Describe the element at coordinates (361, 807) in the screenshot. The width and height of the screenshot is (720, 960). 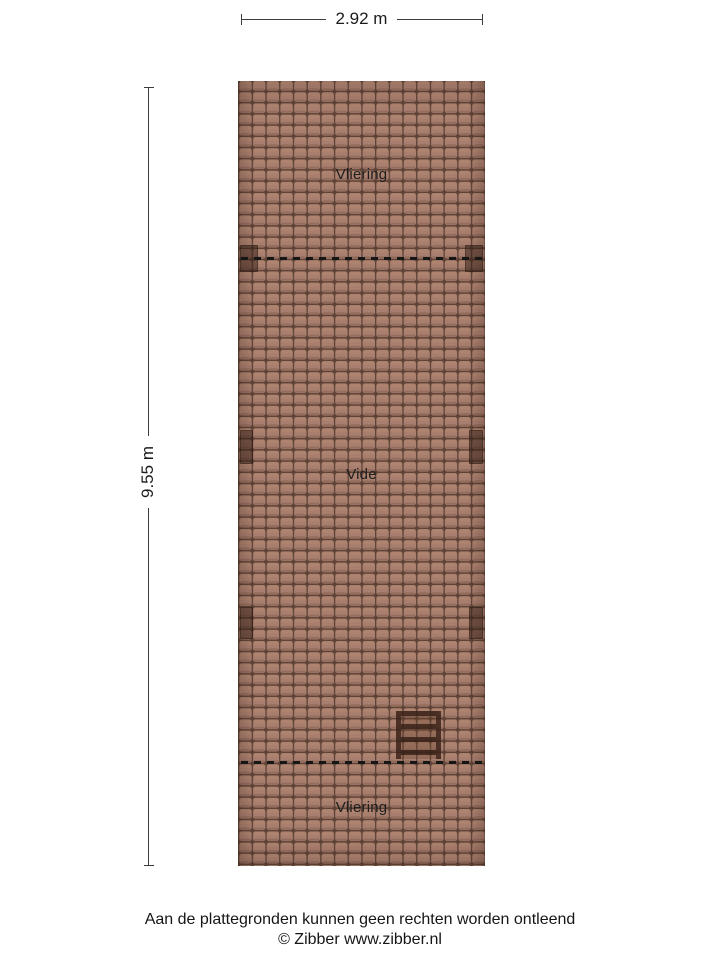
I see `room-label-vliering-bottom: Vliering` at that location.